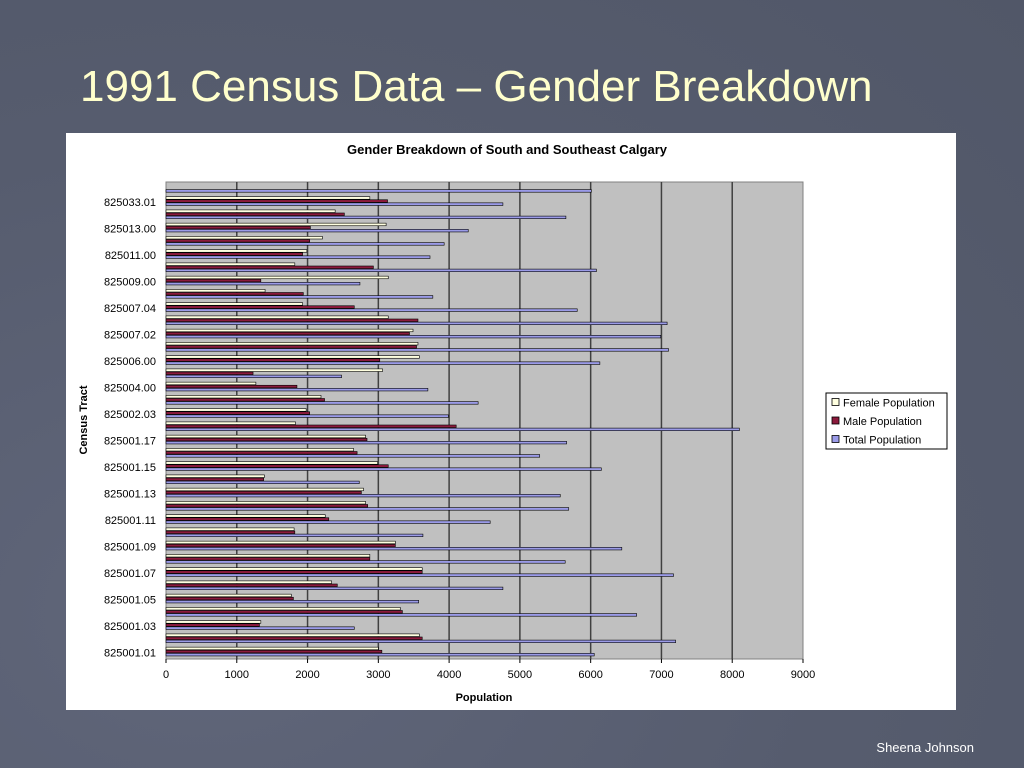 This screenshot has height=768, width=1024. I want to click on x-tick-label: 2000, so click(307, 675).